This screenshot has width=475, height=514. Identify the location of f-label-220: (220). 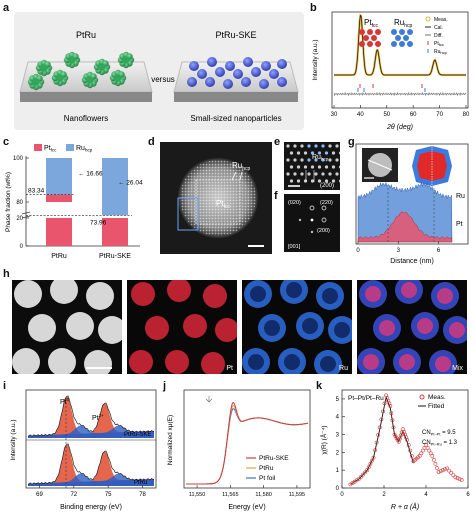
(326, 203).